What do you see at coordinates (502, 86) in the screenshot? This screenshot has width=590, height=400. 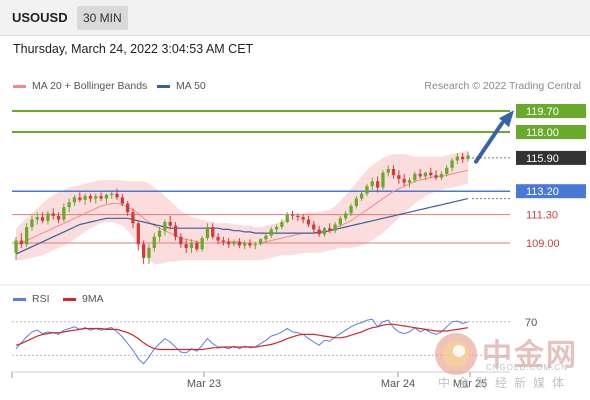 I see `copyright-text: Research © 2022 Trading Central` at bounding box center [502, 86].